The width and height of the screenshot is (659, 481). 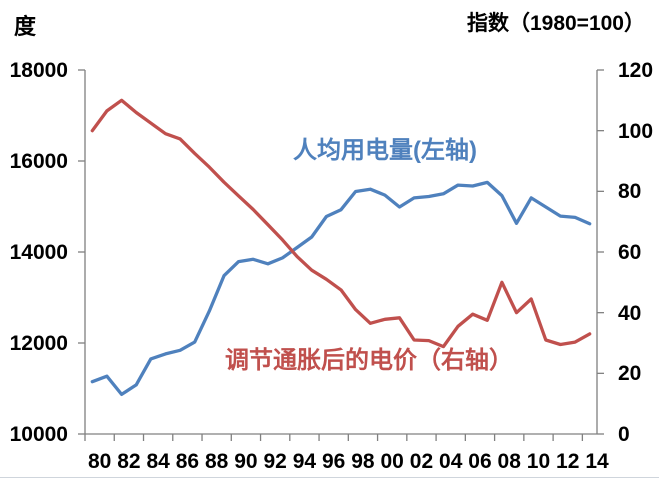 What do you see at coordinates (38, 434) in the screenshot?
I see `left-axis-tick-label: 10000` at bounding box center [38, 434].